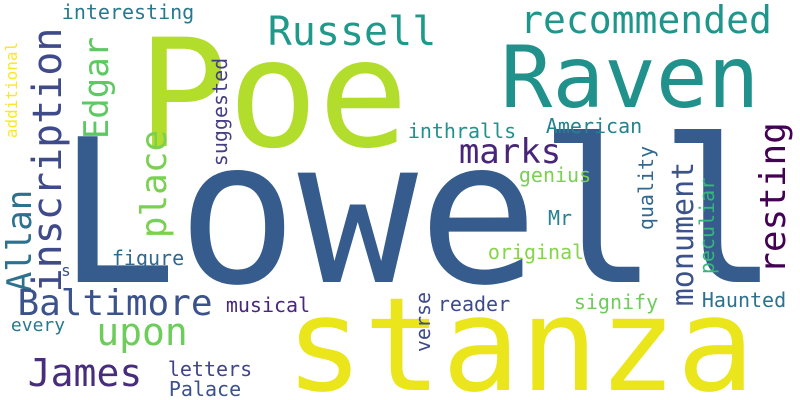  I want to click on word-place: place, so click(154, 184).